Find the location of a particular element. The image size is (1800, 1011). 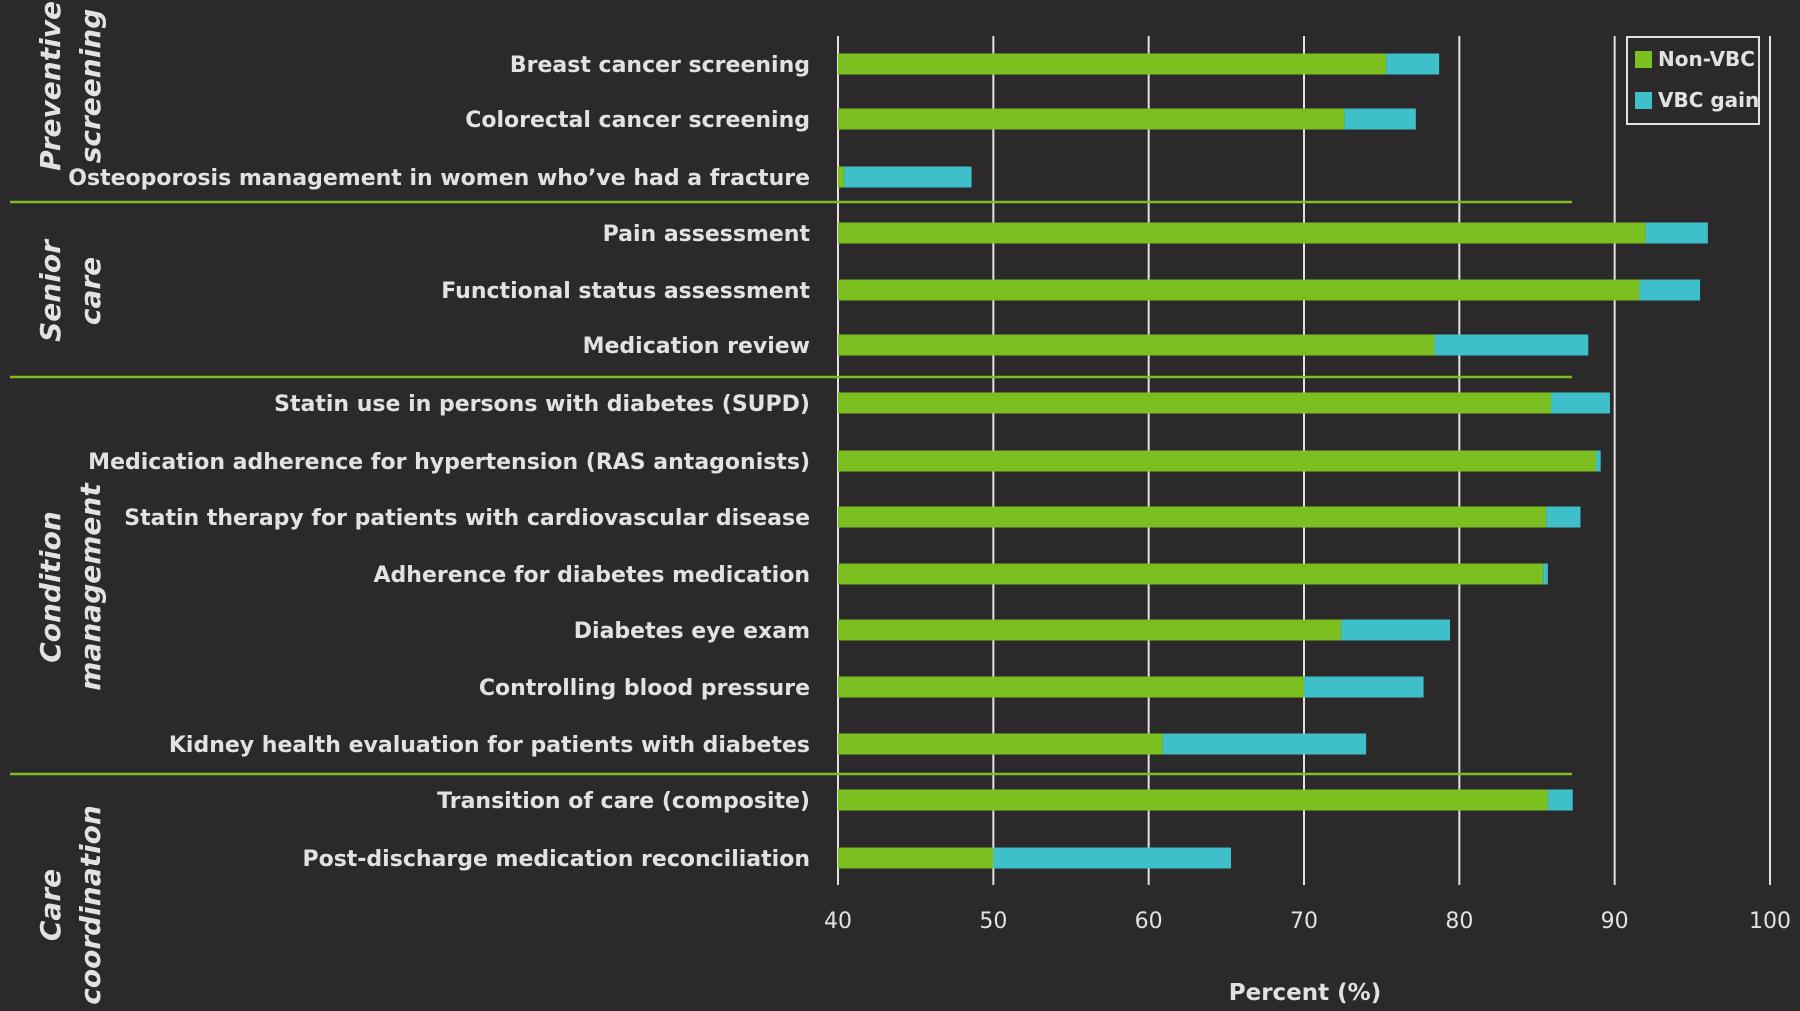

x-tick-label-90: 90 is located at coordinates (1615, 921).